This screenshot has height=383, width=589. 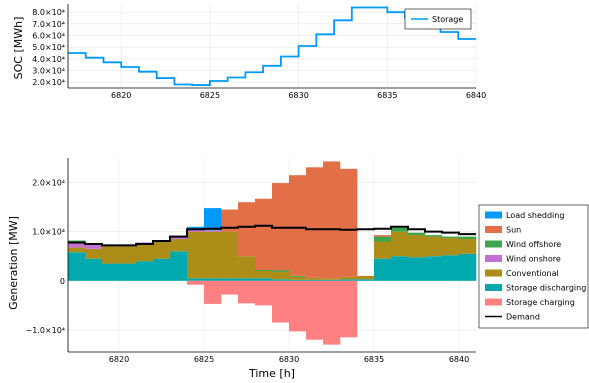 I want to click on legend-label-storage-charging: Storage charging, so click(x=540, y=302).